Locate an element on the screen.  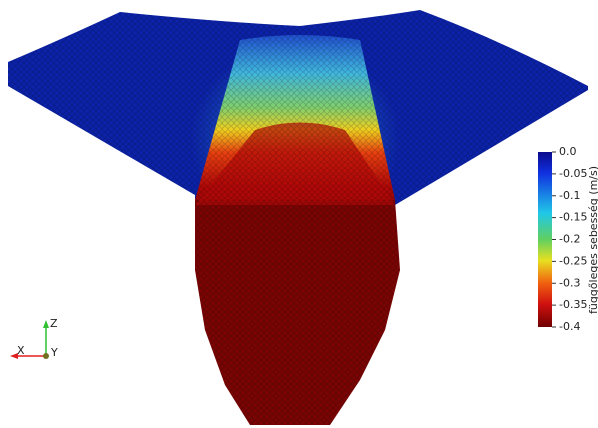
colorbar-tick-label: -0.2 is located at coordinates (569, 239).